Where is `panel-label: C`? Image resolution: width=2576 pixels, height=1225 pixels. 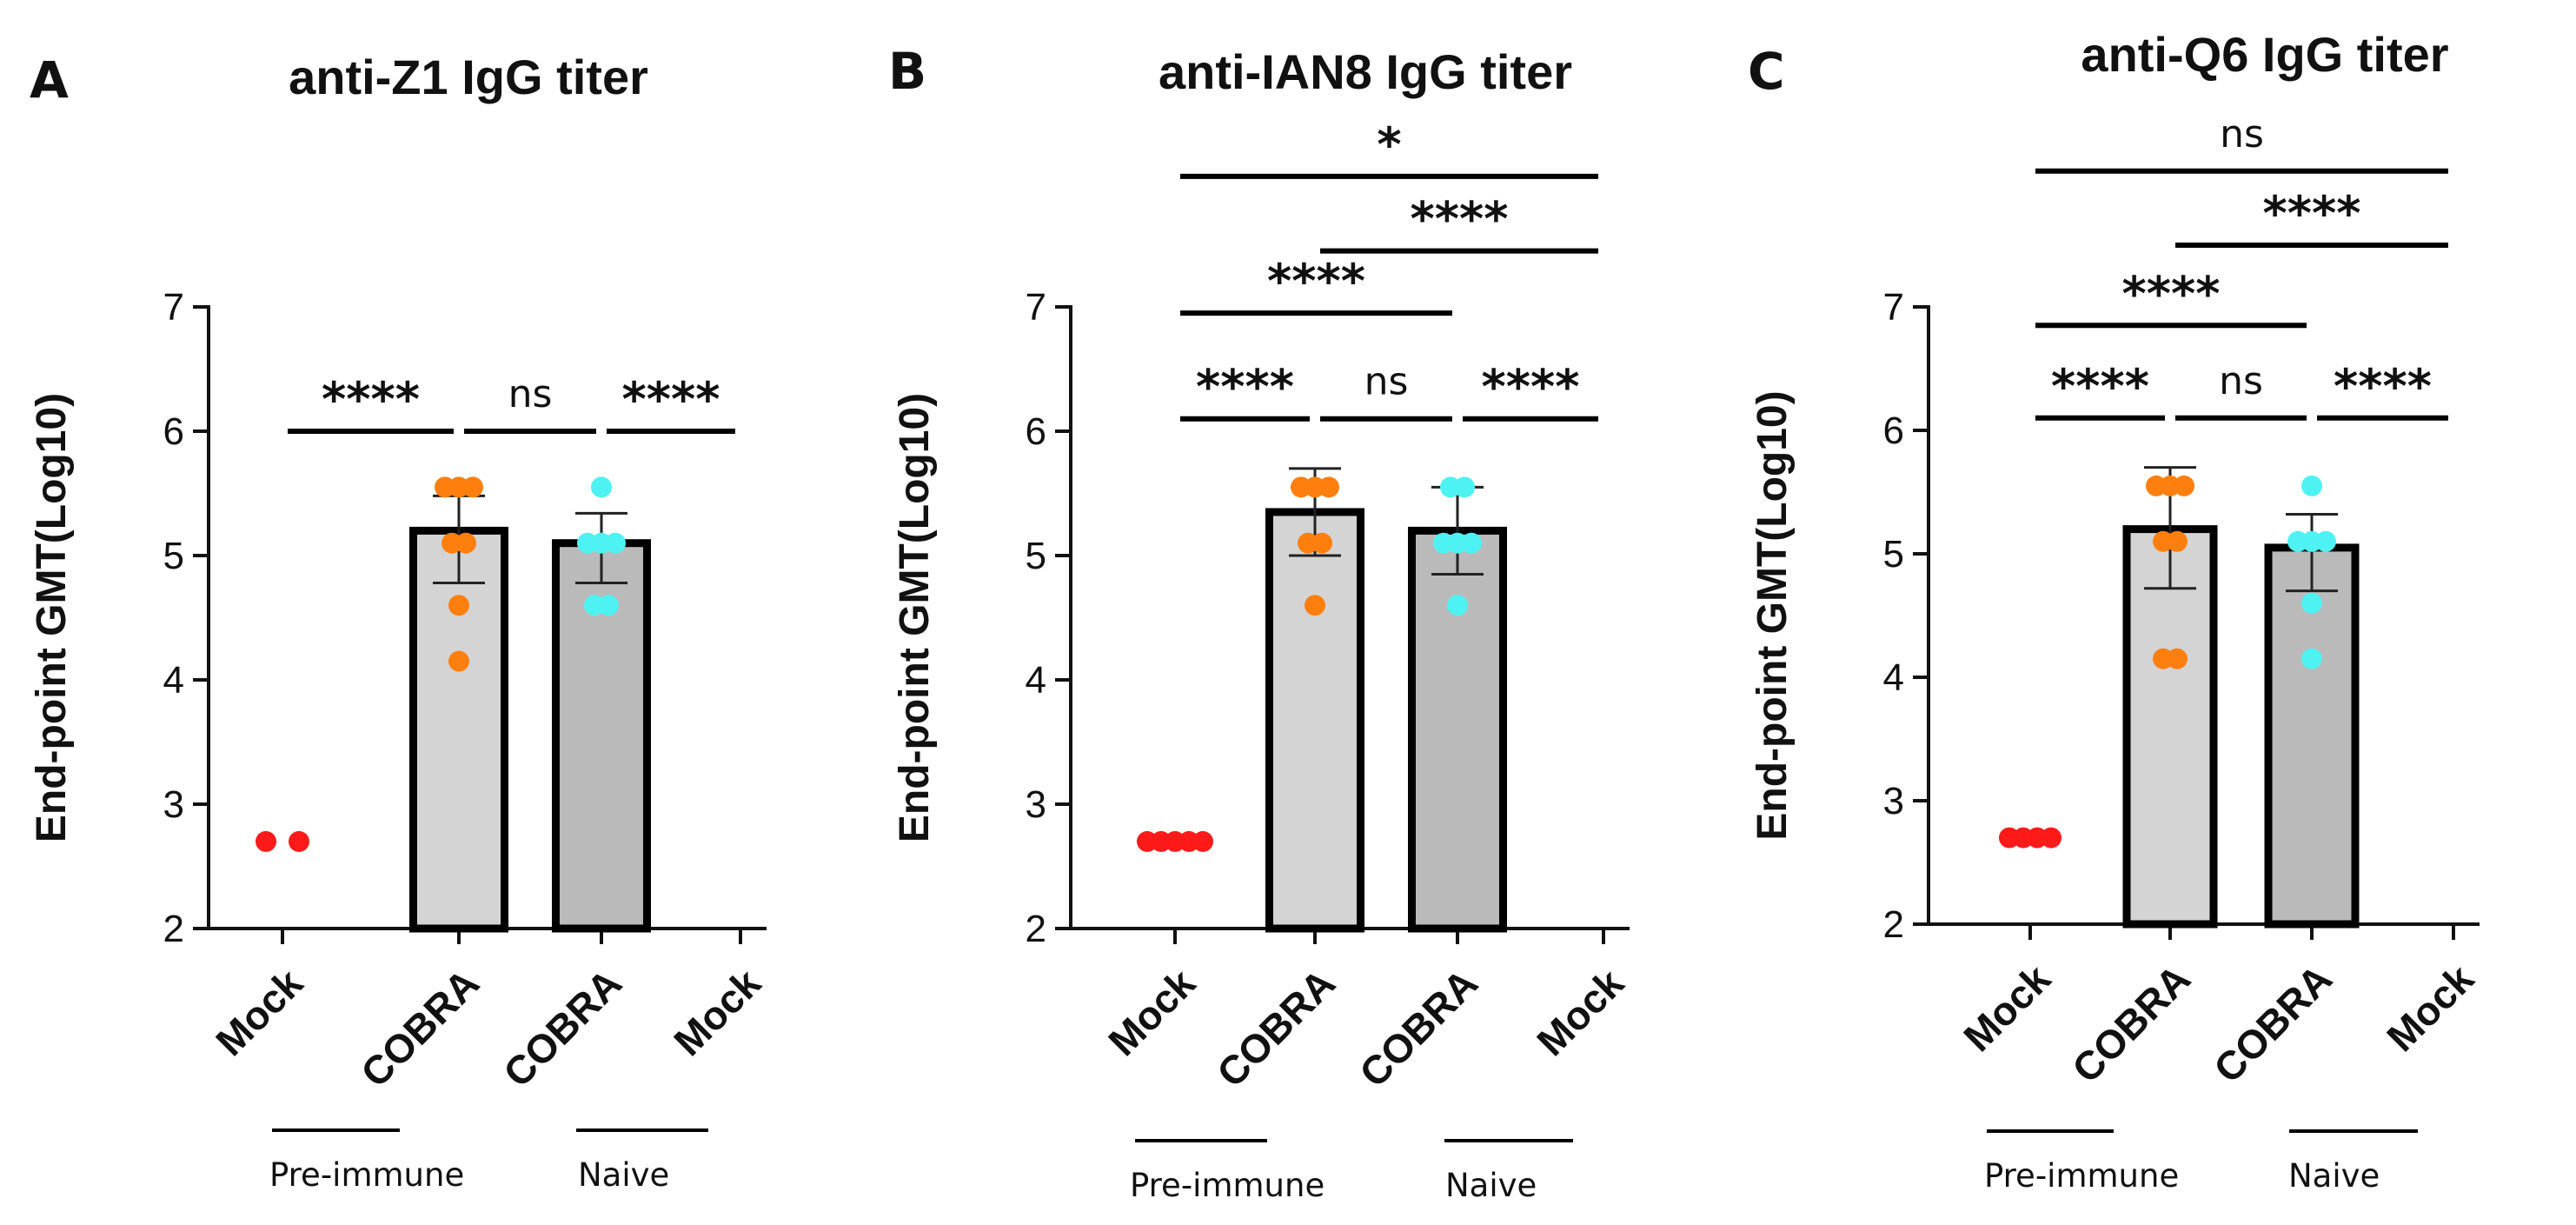
panel-label: C is located at coordinates (1766, 71).